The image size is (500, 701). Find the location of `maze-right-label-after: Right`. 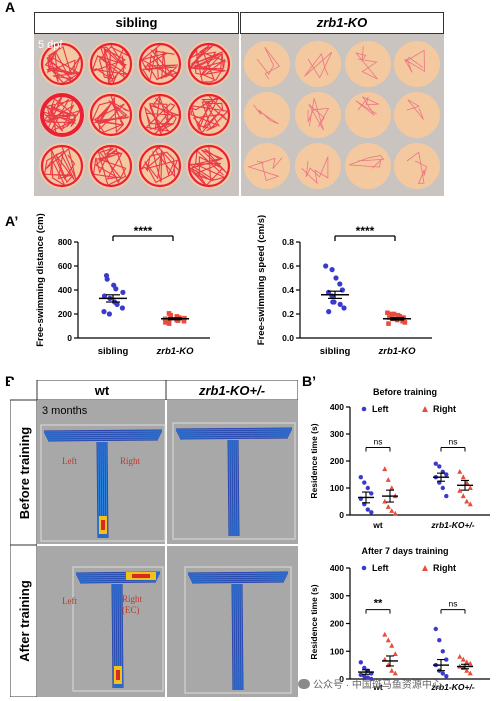

maze-right-label-after: Right is located at coordinates (132, 599).